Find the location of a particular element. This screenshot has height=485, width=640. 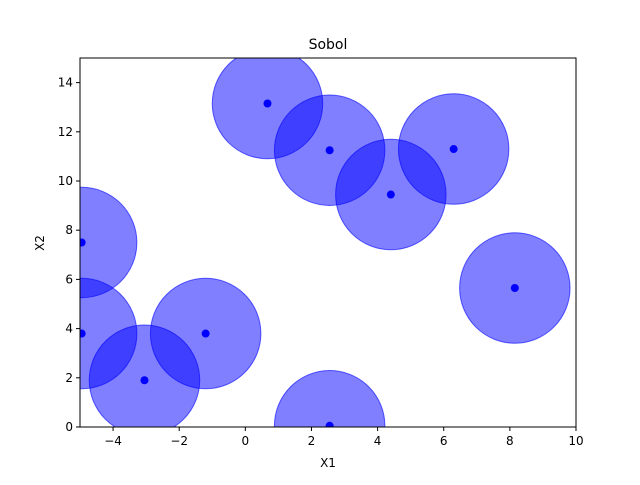

y-tick-label: 0 is located at coordinates (69, 427).